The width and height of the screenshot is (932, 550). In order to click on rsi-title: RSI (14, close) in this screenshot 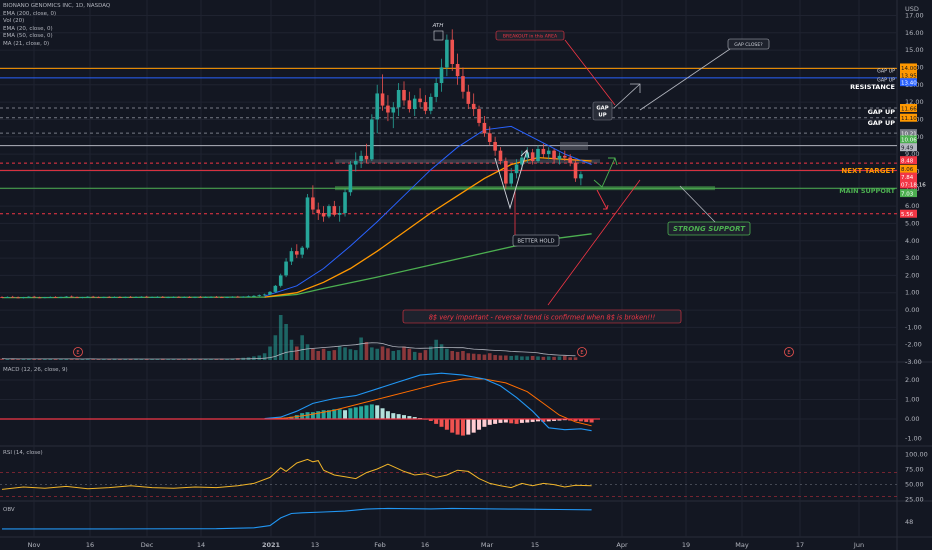, I will do `click(23, 453)`.